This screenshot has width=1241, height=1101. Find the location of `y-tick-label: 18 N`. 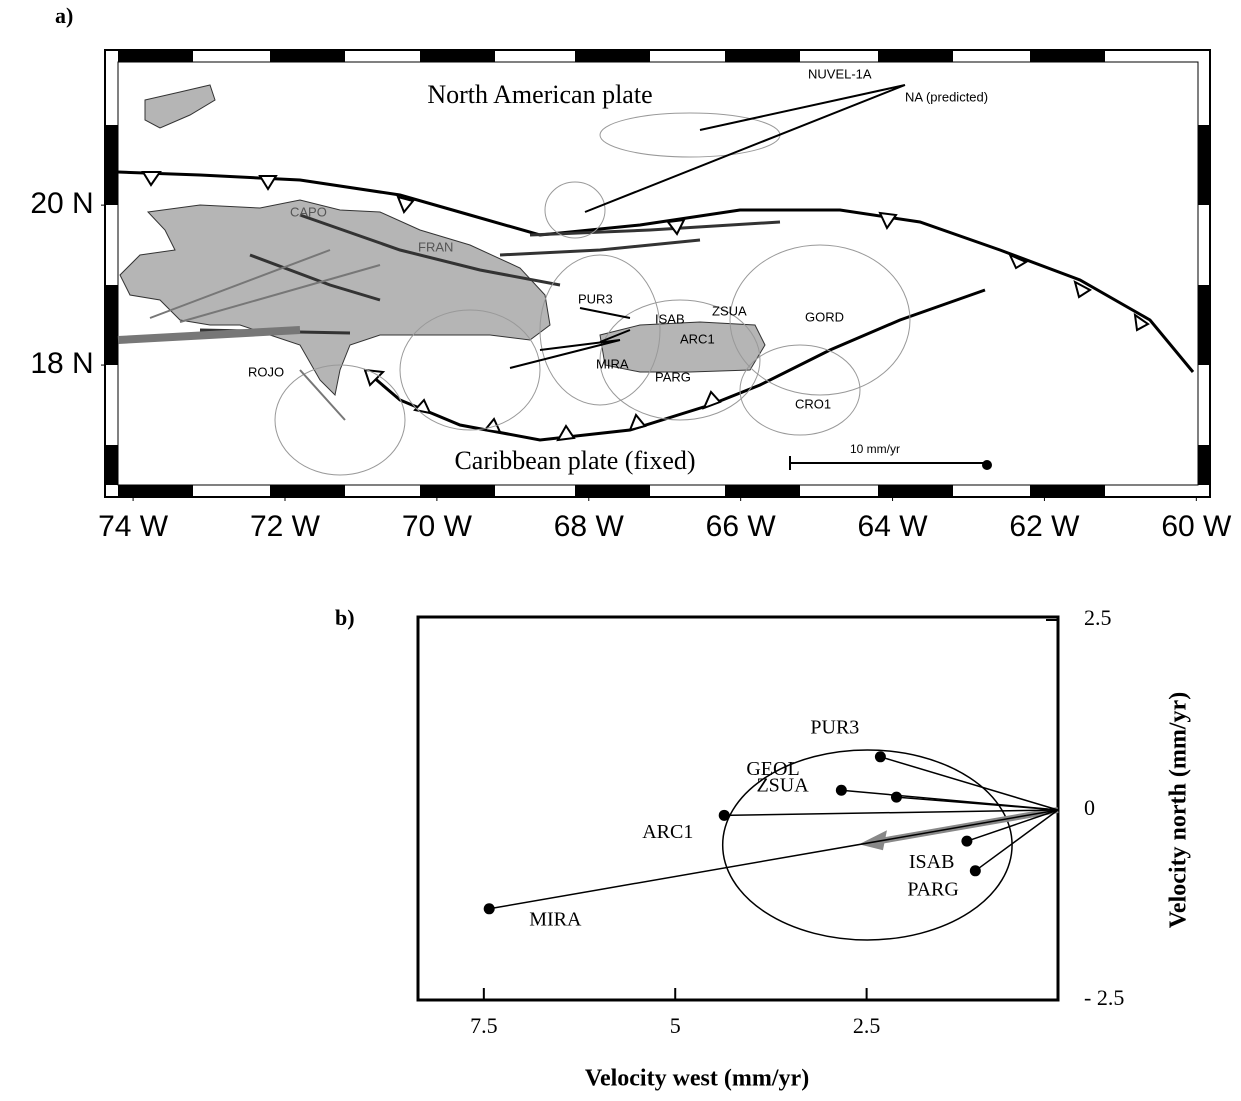

y-tick-label: 18 N is located at coordinates (61, 363).